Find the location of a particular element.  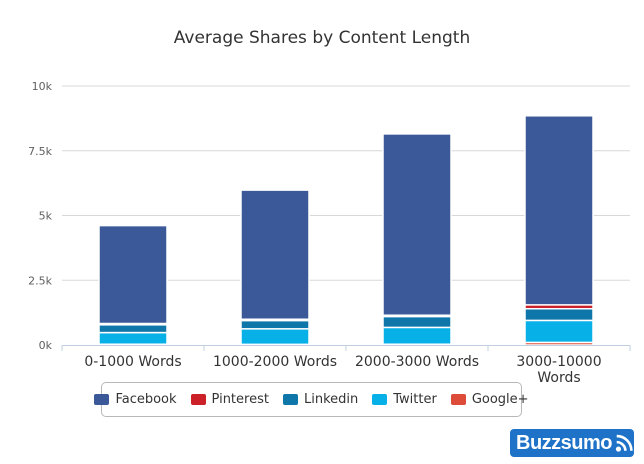

x-axis is located at coordinates (346, 348).